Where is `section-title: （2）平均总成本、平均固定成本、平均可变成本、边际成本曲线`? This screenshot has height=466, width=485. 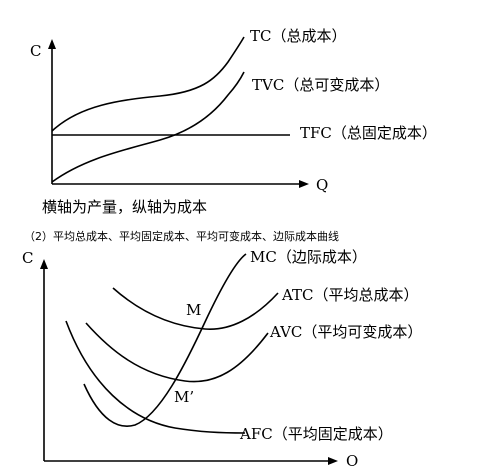
section-title: （2）平均总成本、平均固定成本、平均可变成本、边际成本曲线 is located at coordinates (181, 236).